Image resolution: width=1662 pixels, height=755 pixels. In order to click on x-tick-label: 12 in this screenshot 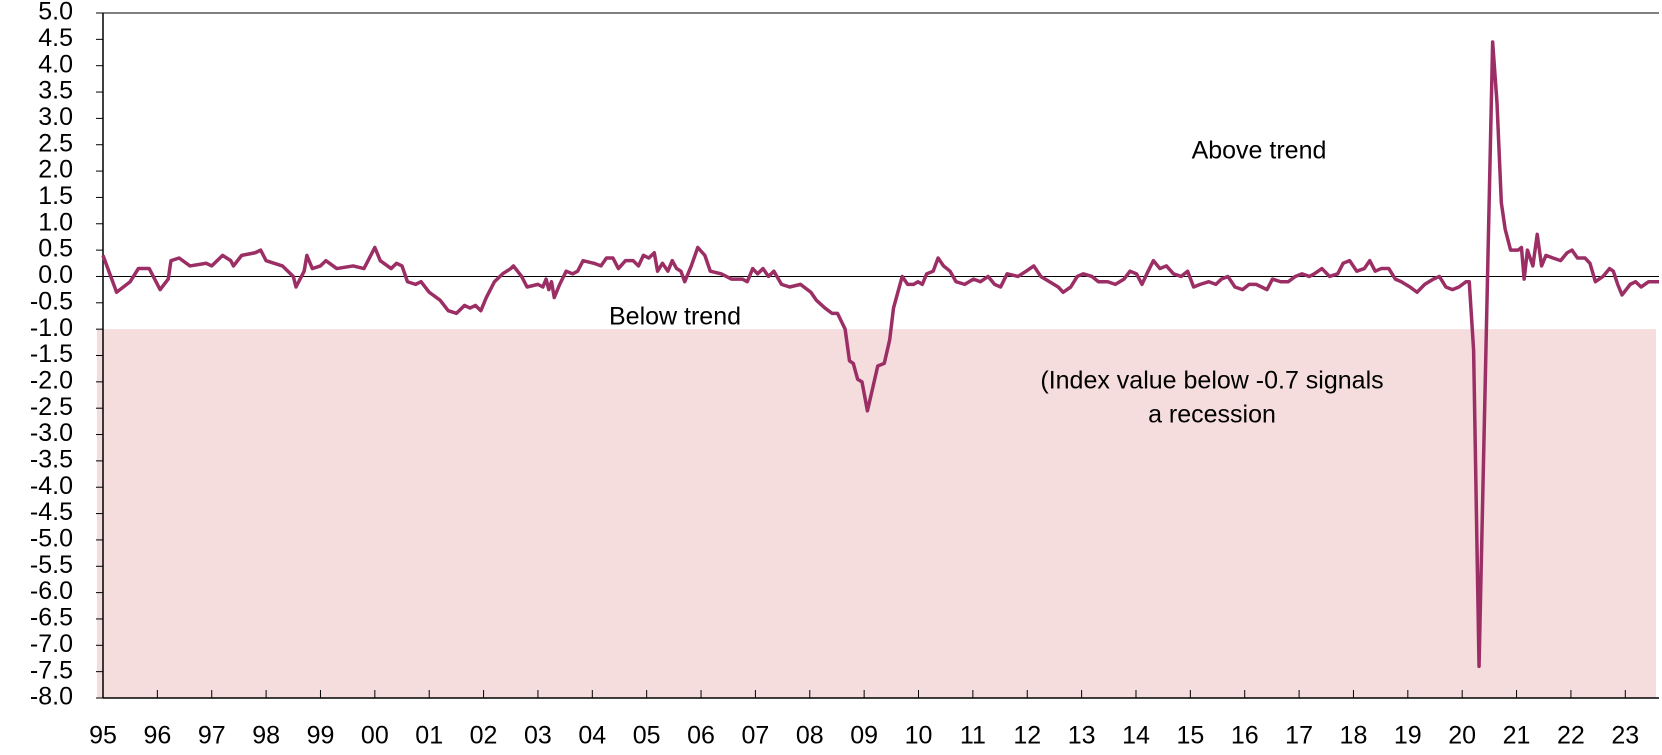, I will do `click(1027, 736)`.